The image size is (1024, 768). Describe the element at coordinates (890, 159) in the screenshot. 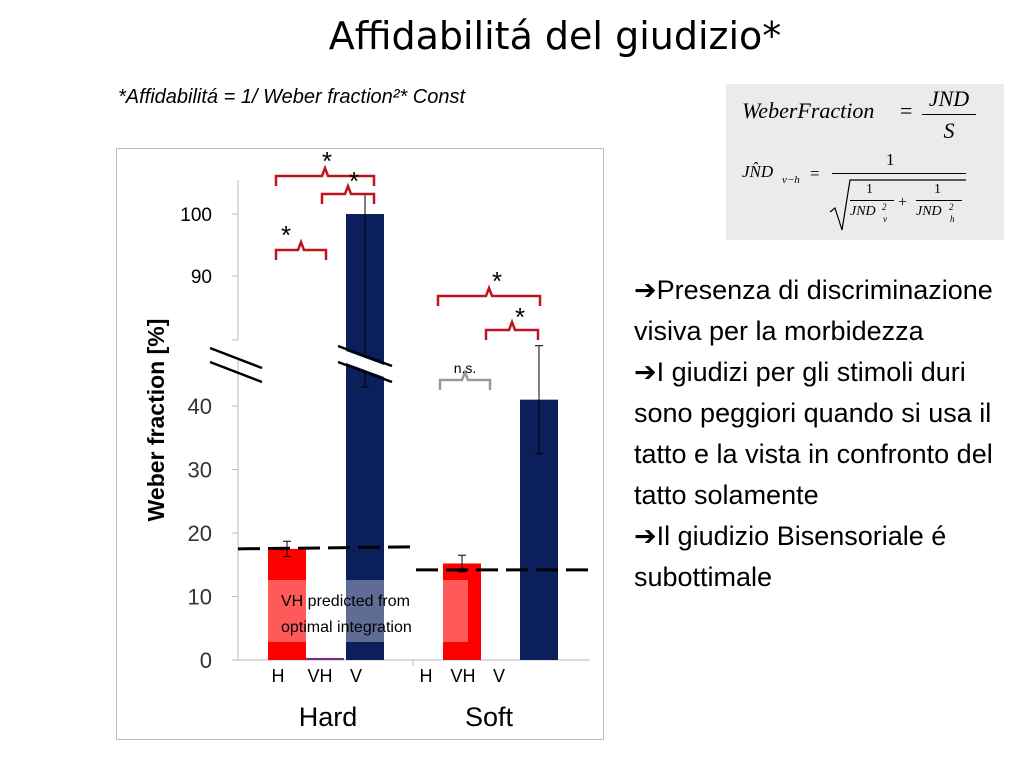

I see `formula-num2: 1` at that location.